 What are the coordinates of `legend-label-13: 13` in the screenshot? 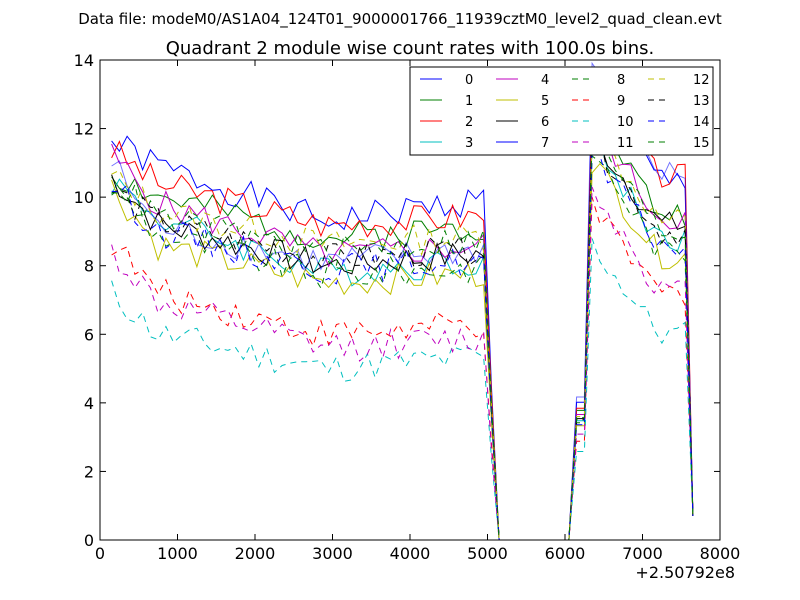 It's located at (701, 101).